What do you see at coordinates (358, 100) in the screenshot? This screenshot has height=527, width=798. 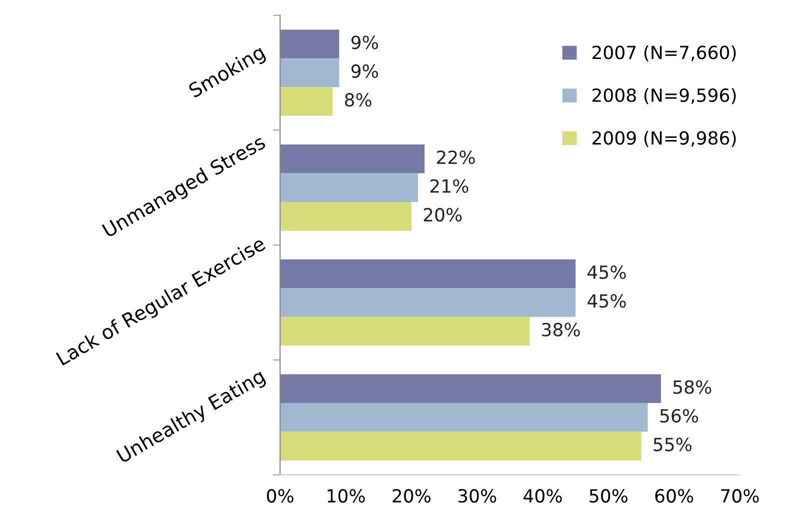 I see `data-label: 8%` at bounding box center [358, 100].